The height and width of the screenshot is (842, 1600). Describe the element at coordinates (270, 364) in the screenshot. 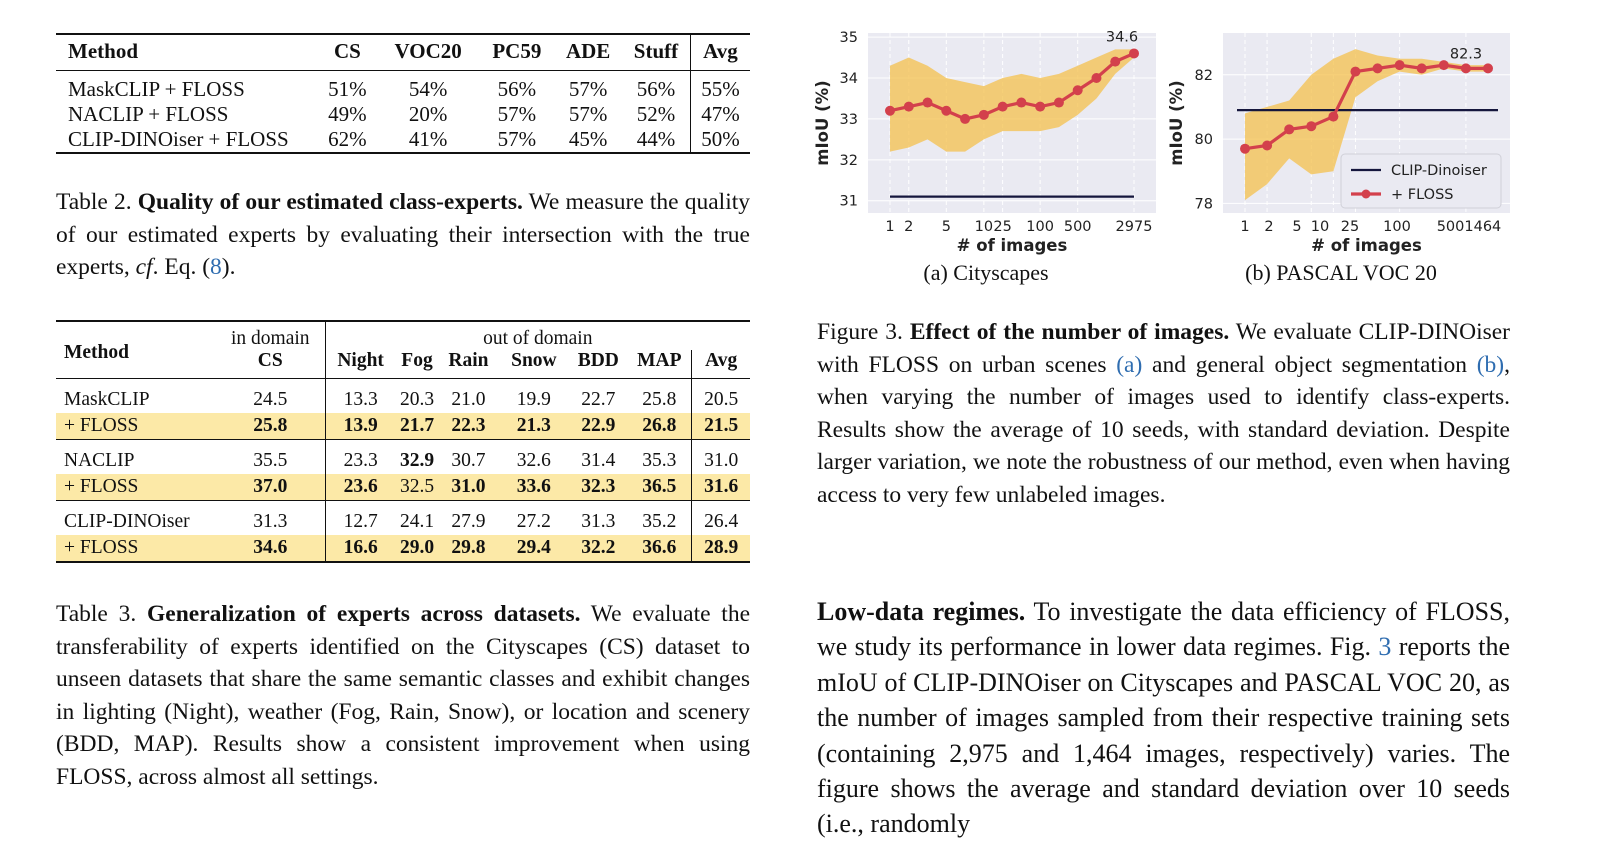

I see `column-header: CS` at that location.